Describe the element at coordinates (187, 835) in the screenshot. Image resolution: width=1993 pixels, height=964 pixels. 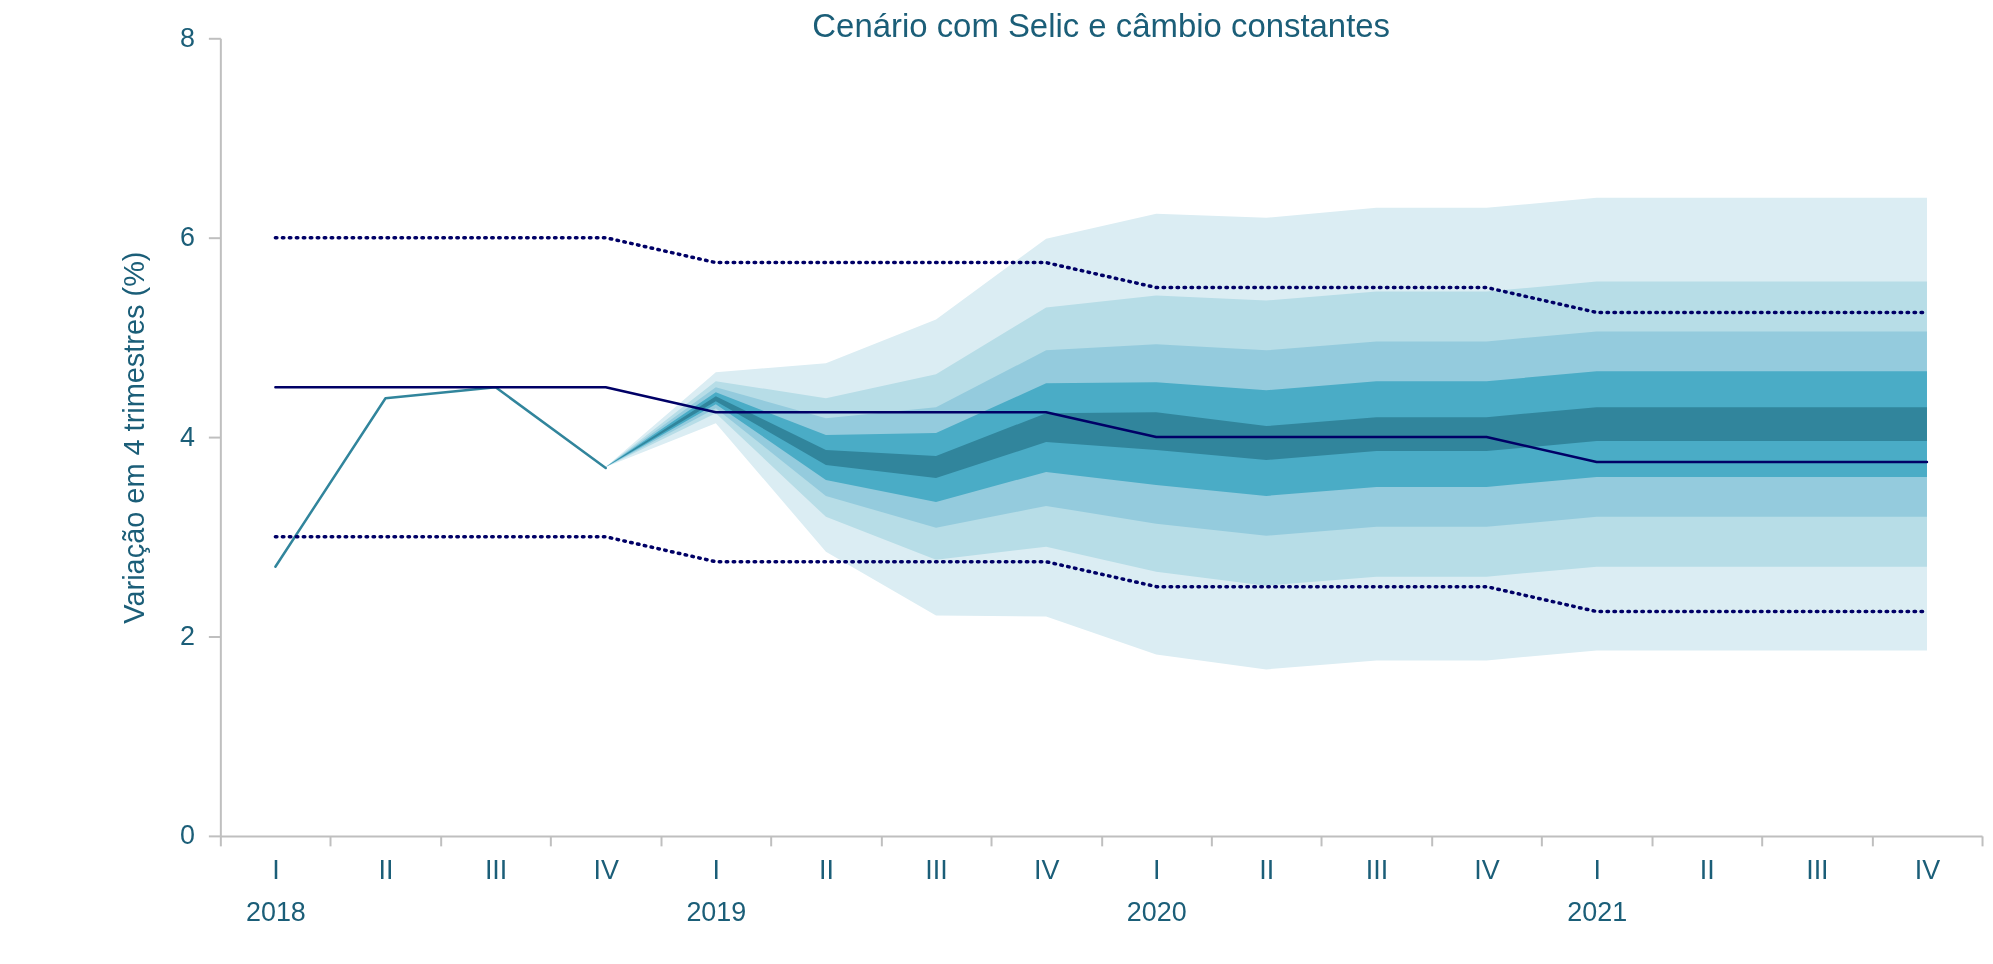
I see `y-tick-label: 0` at that location.